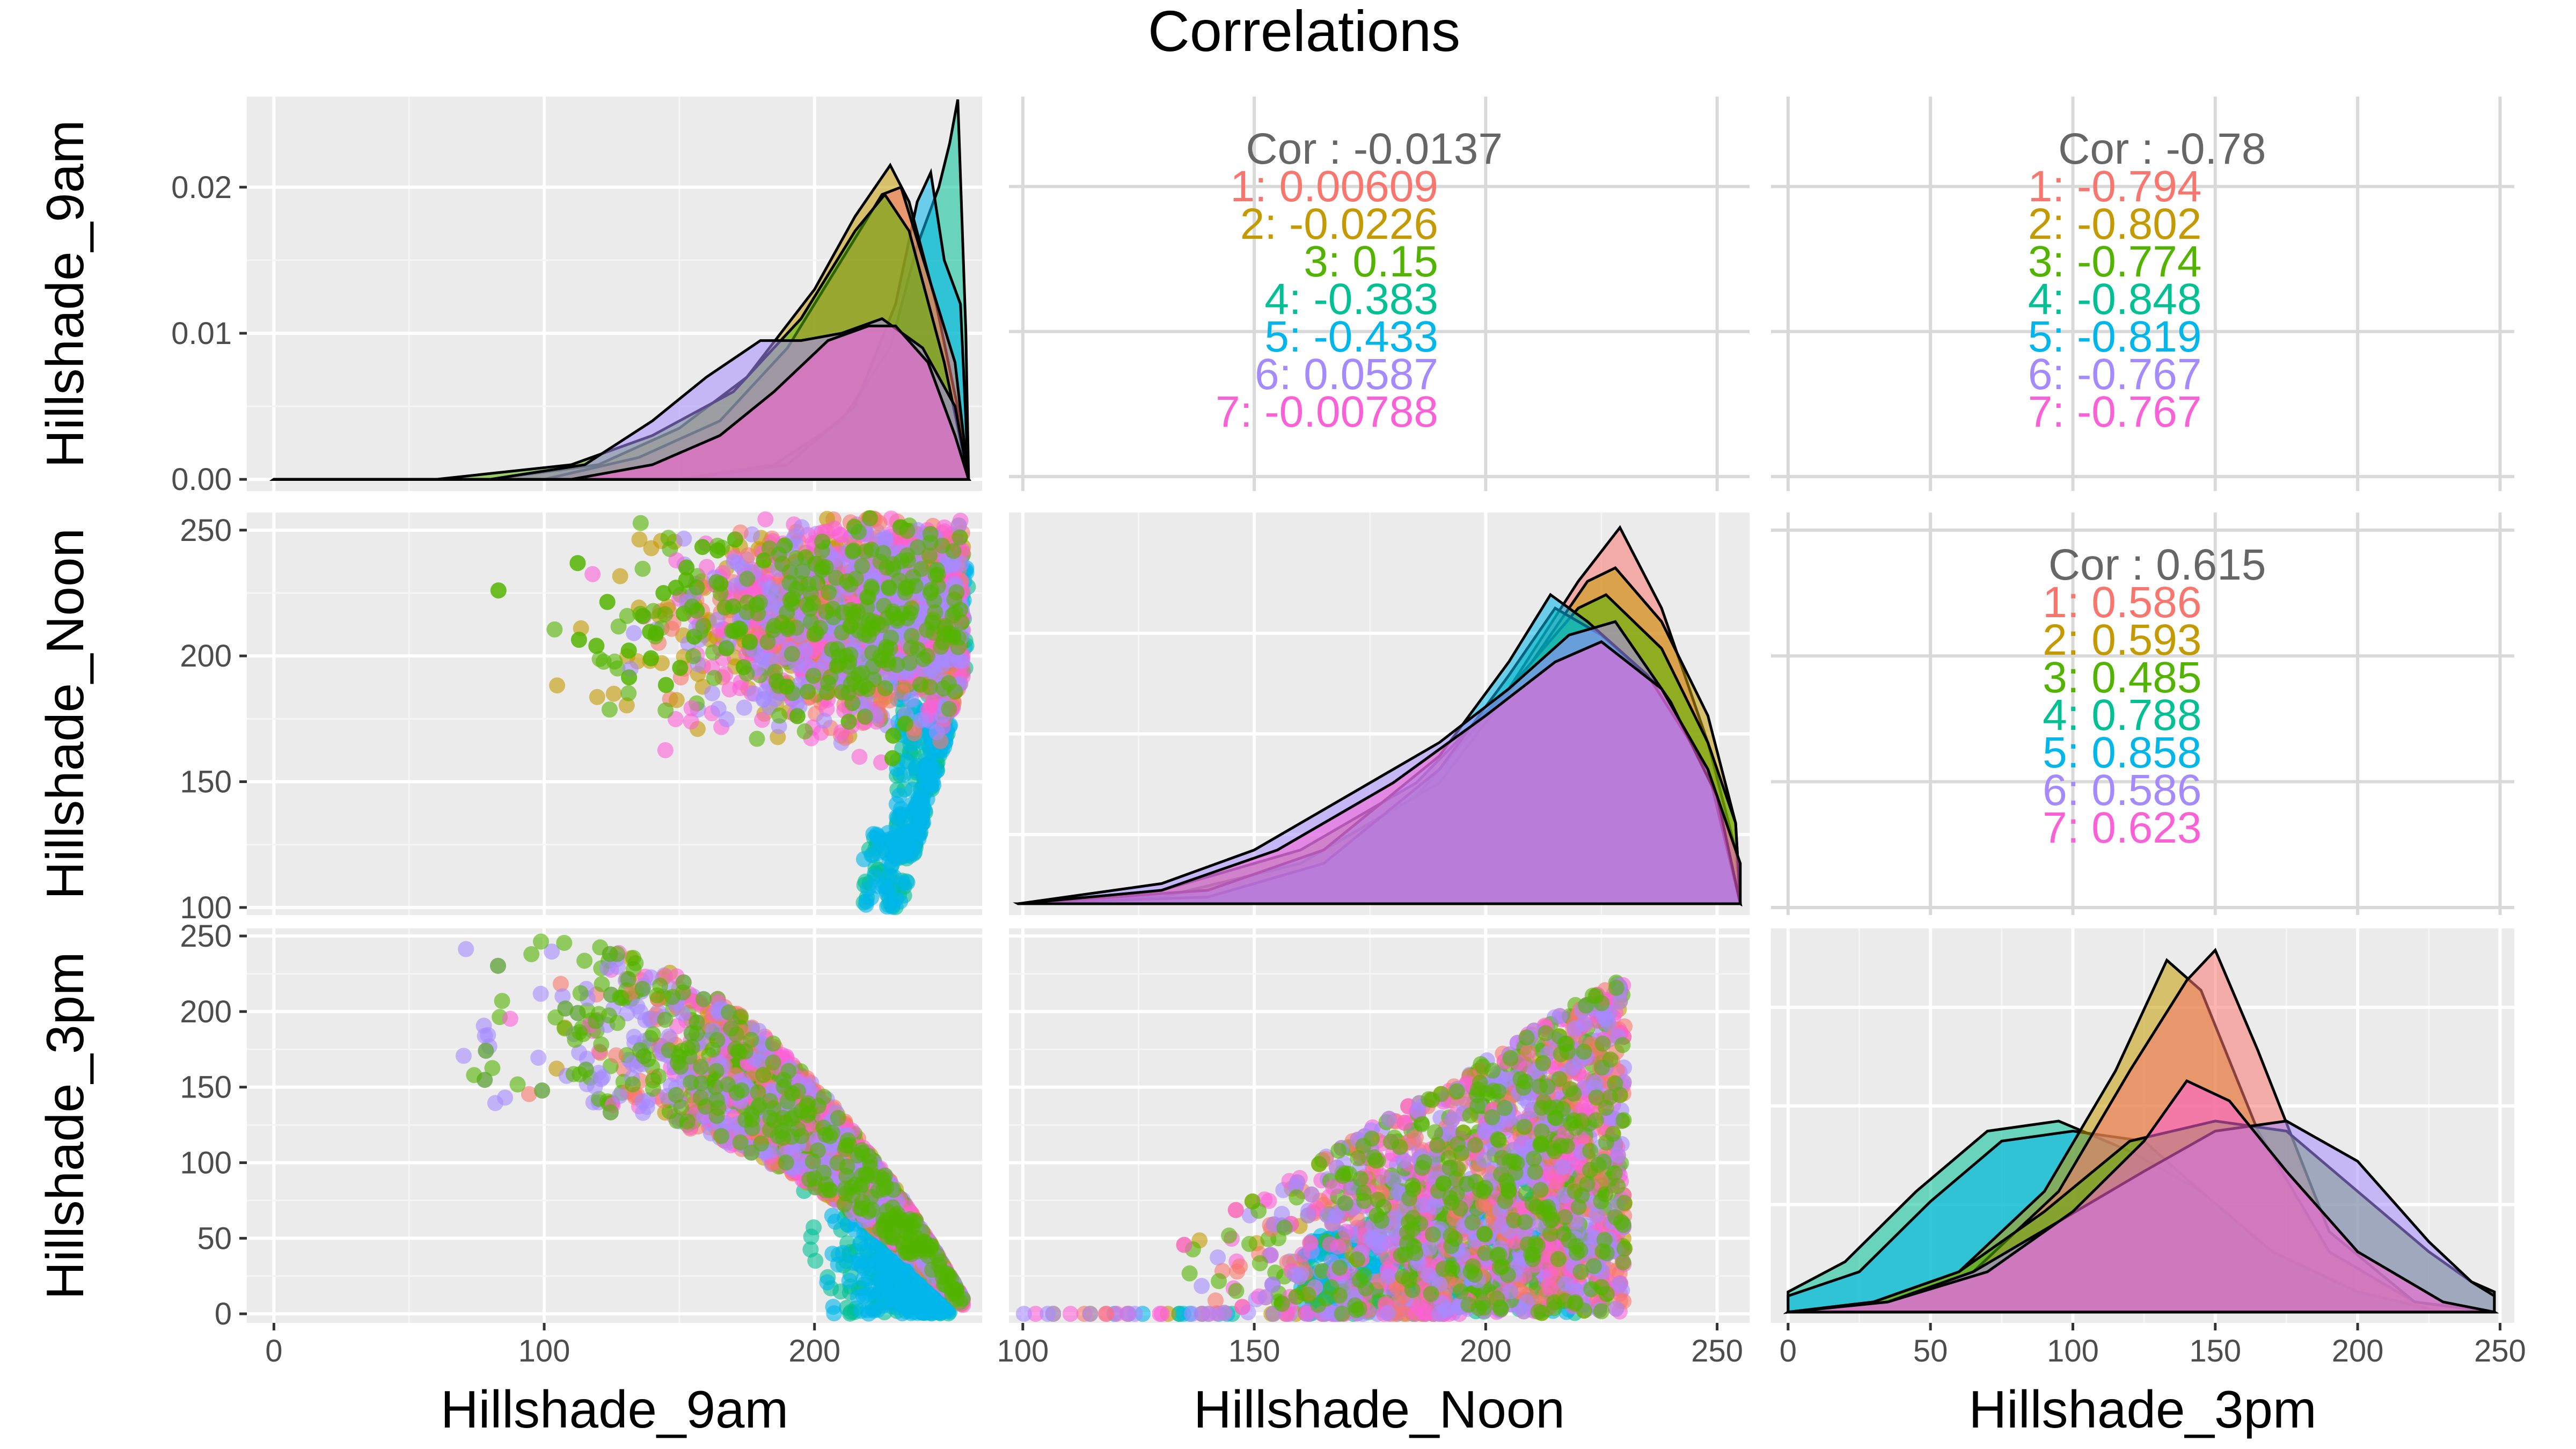  Describe the element at coordinates (206, 782) in the screenshot. I see `y-tick-label: 150` at that location.